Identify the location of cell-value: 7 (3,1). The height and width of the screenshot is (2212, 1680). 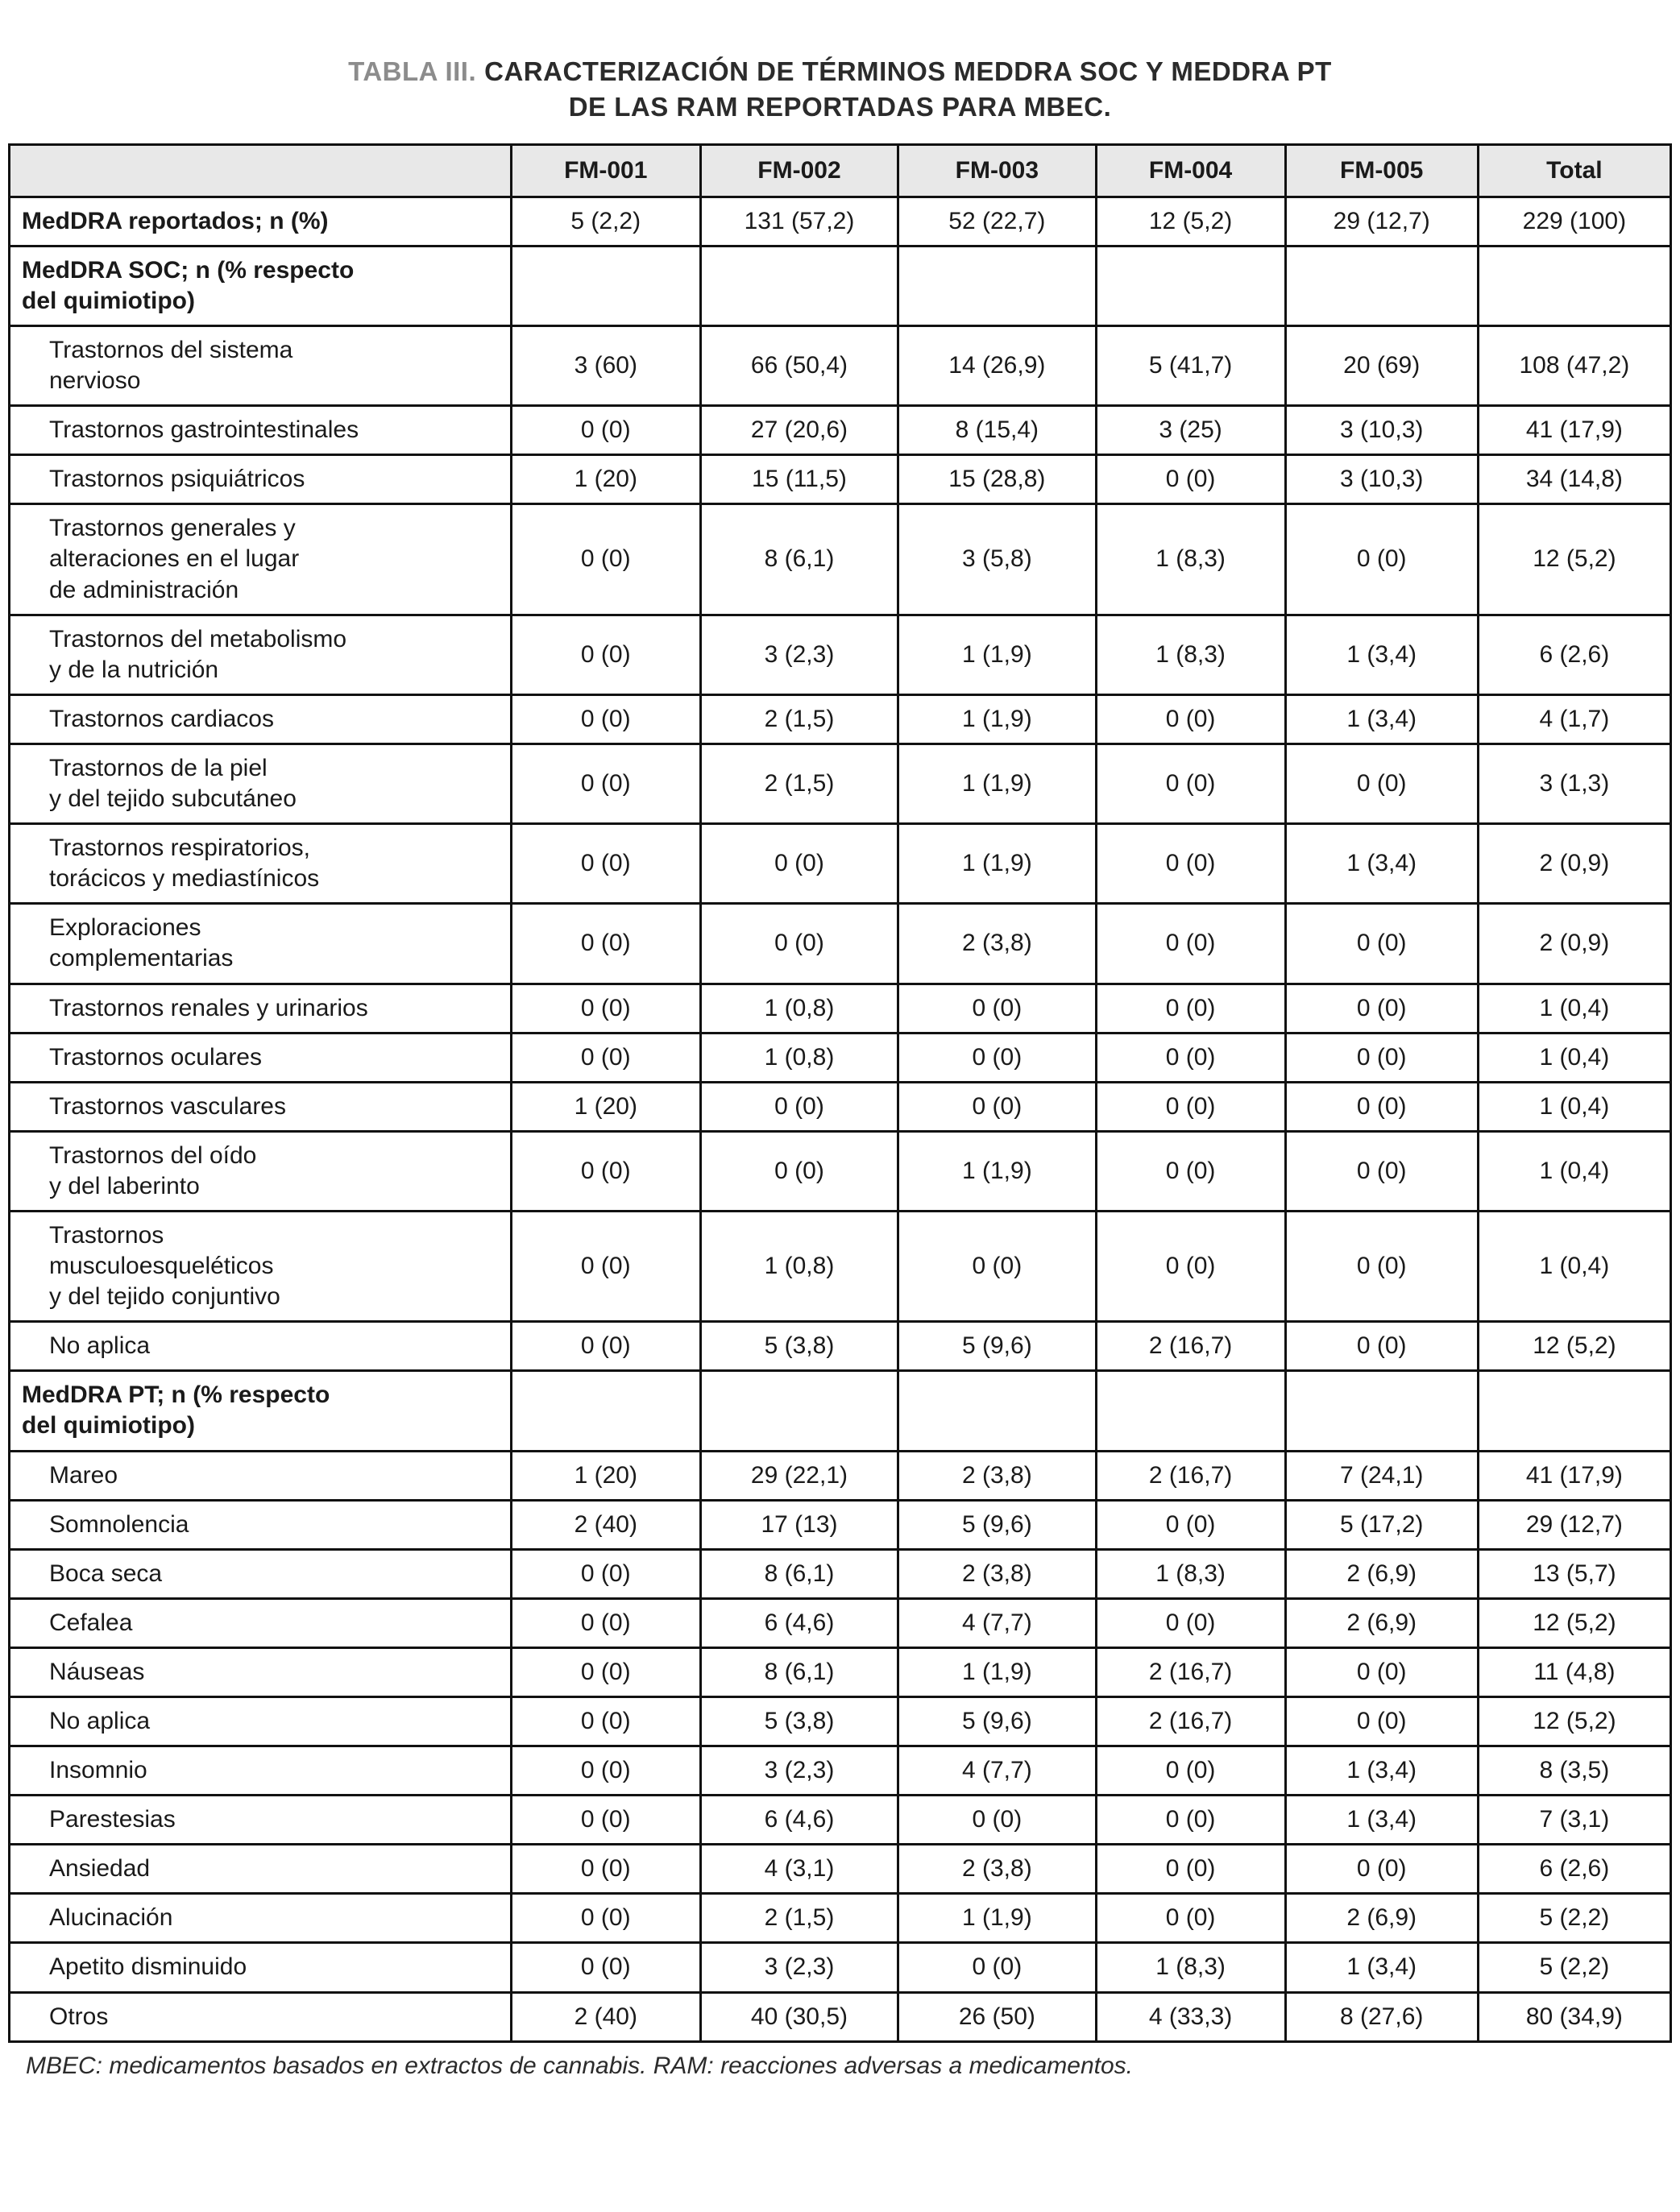
(1574, 1820).